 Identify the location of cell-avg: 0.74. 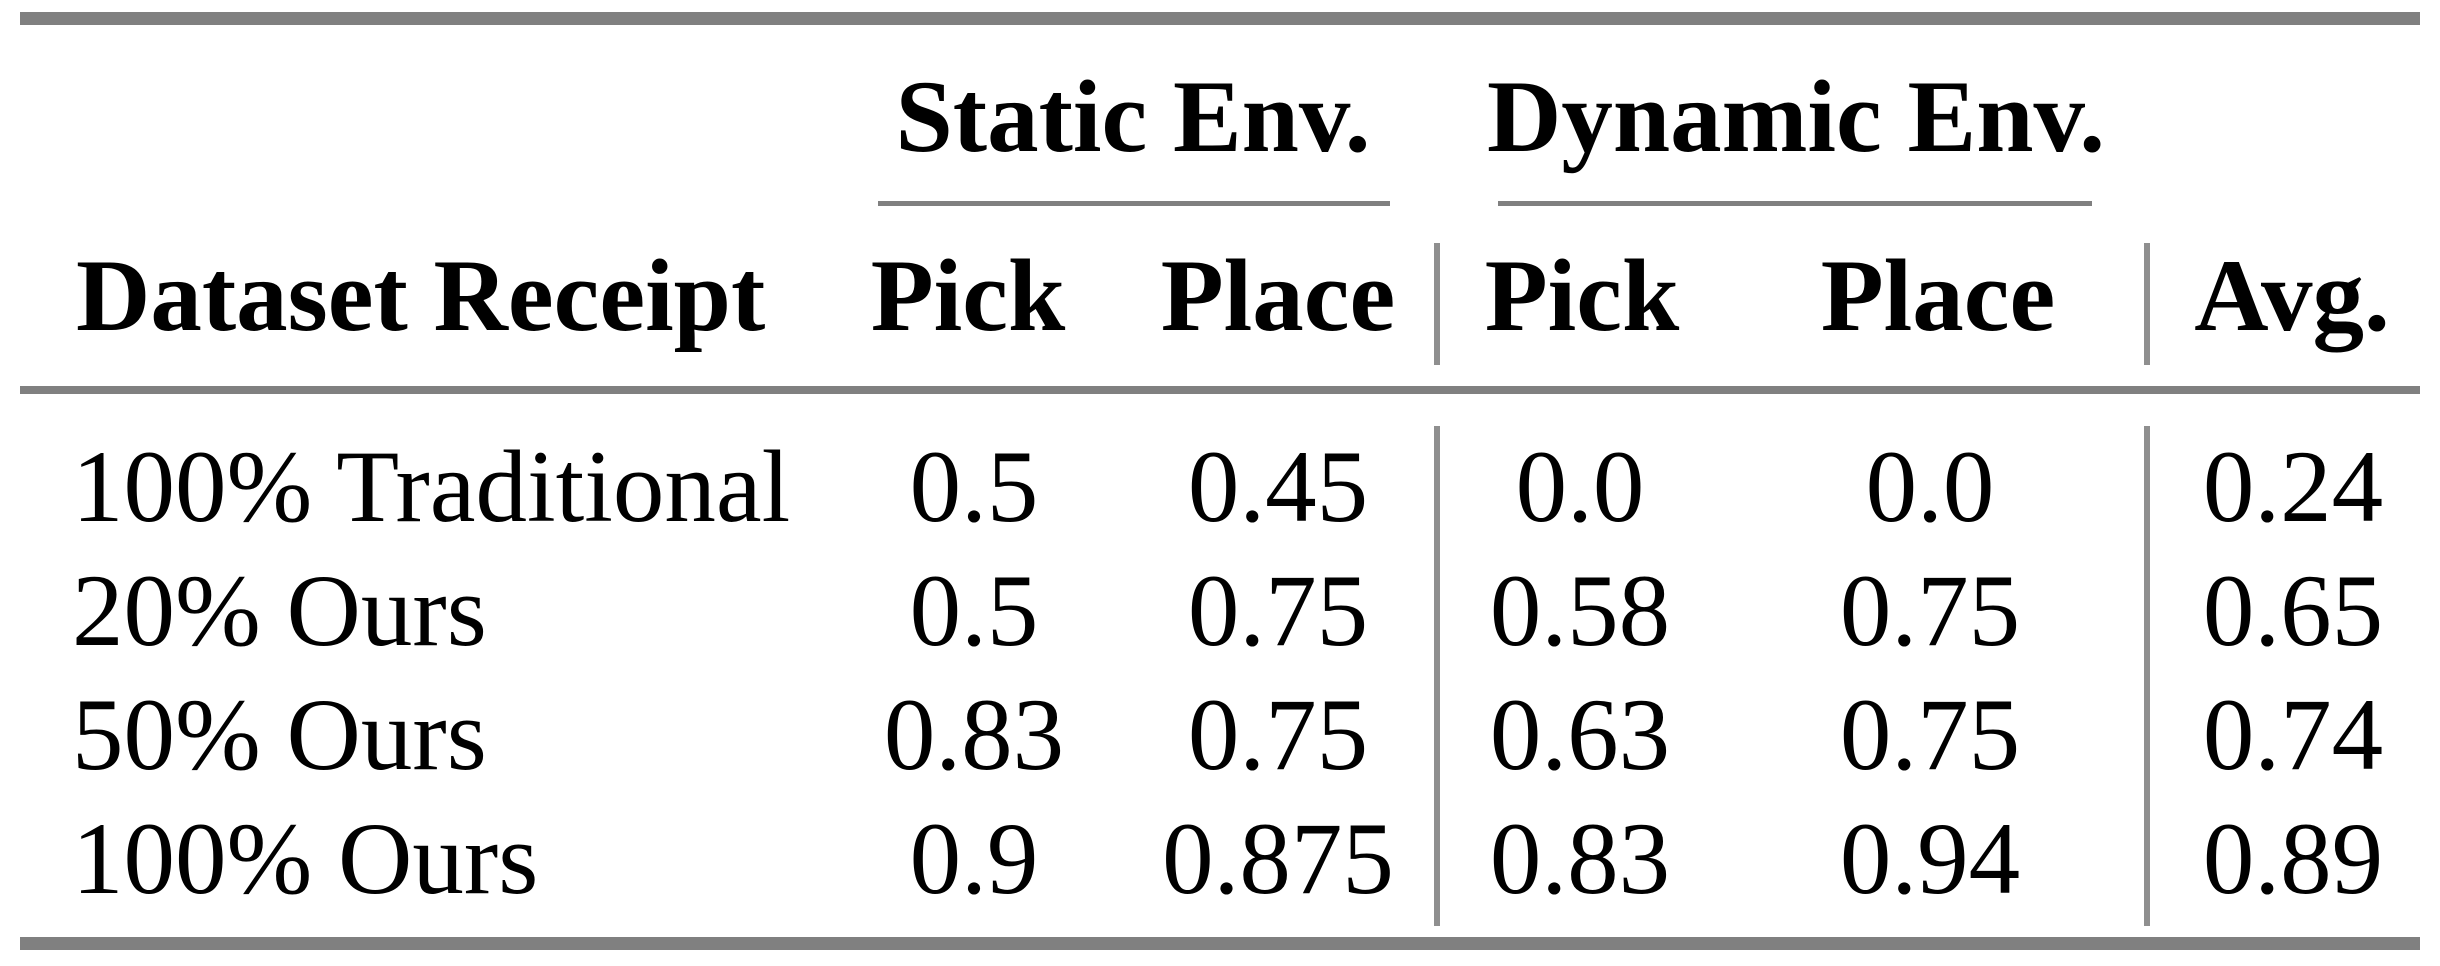
(2293, 735).